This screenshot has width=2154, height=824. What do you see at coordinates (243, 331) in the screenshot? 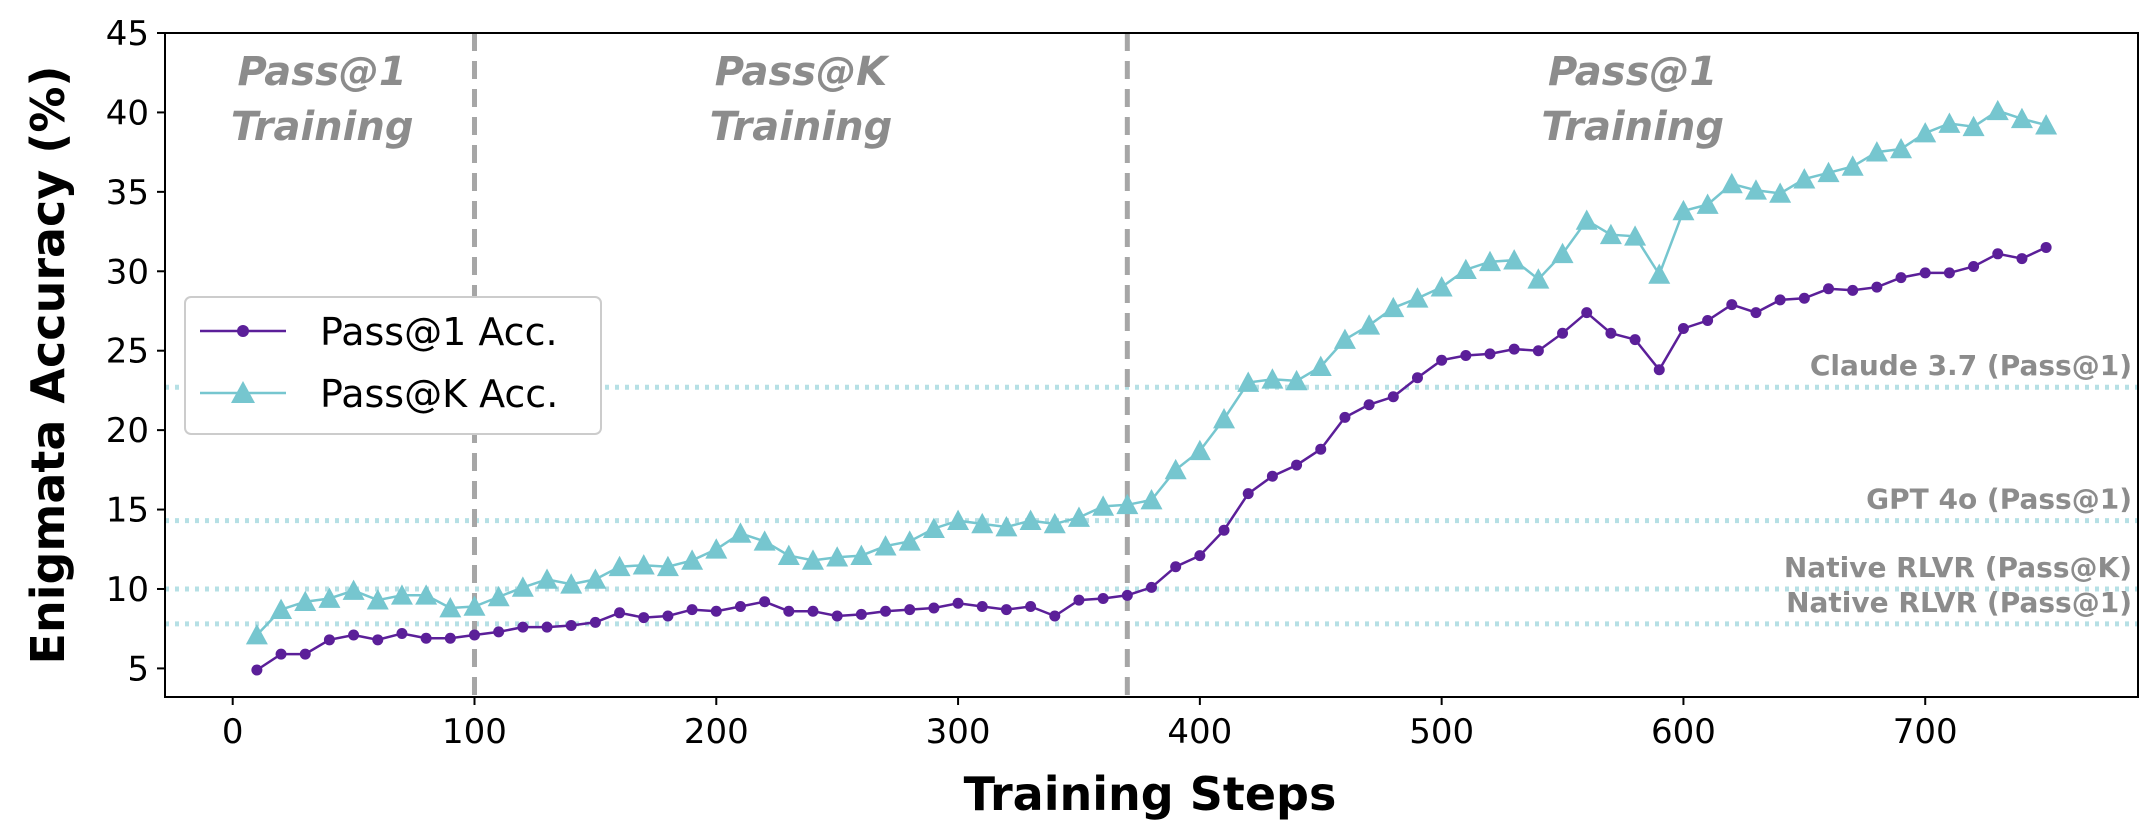
I see `legend-pass1-marker` at bounding box center [243, 331].